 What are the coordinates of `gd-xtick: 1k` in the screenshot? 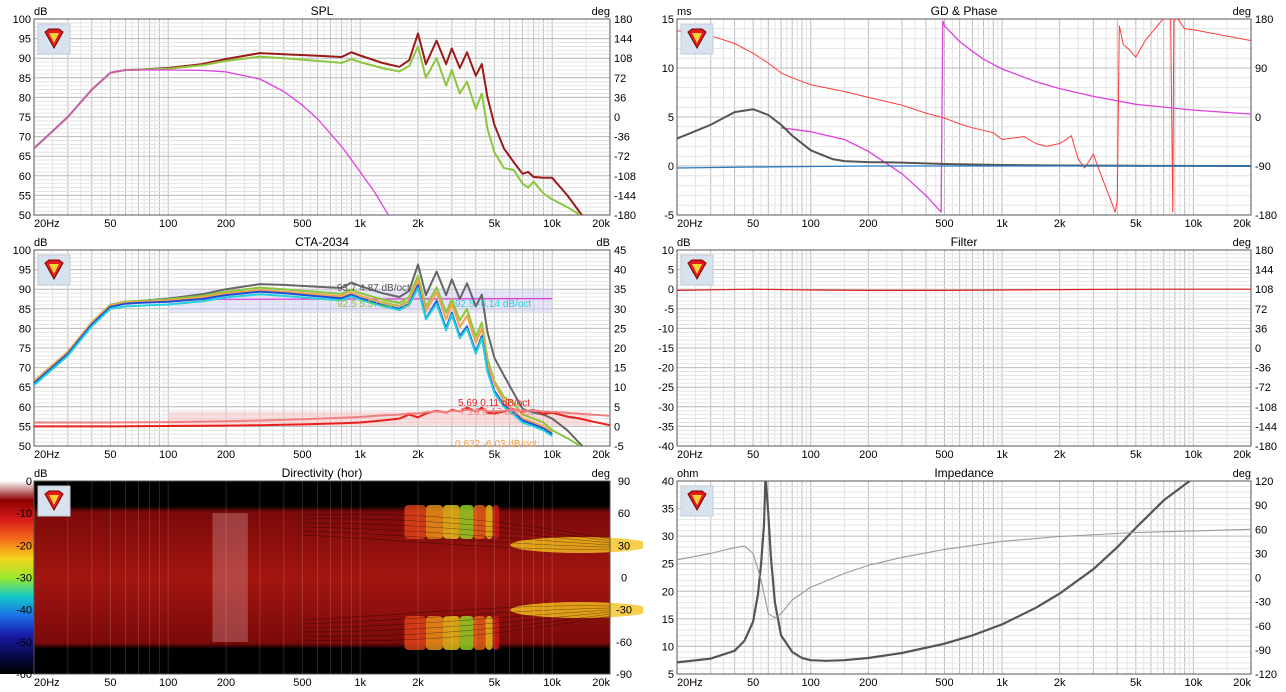 It's located at (1002, 224).